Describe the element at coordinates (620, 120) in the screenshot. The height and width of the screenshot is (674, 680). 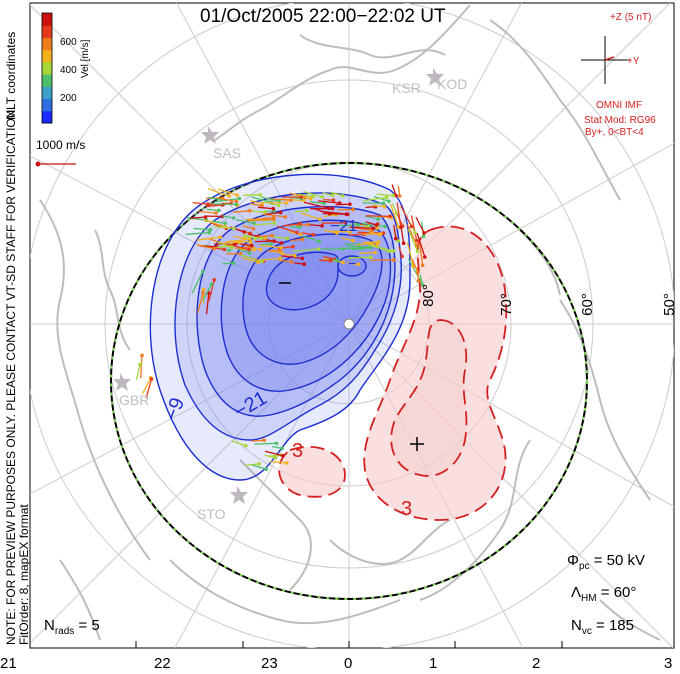
I see `imf-model: Stat Mod: RG96` at that location.